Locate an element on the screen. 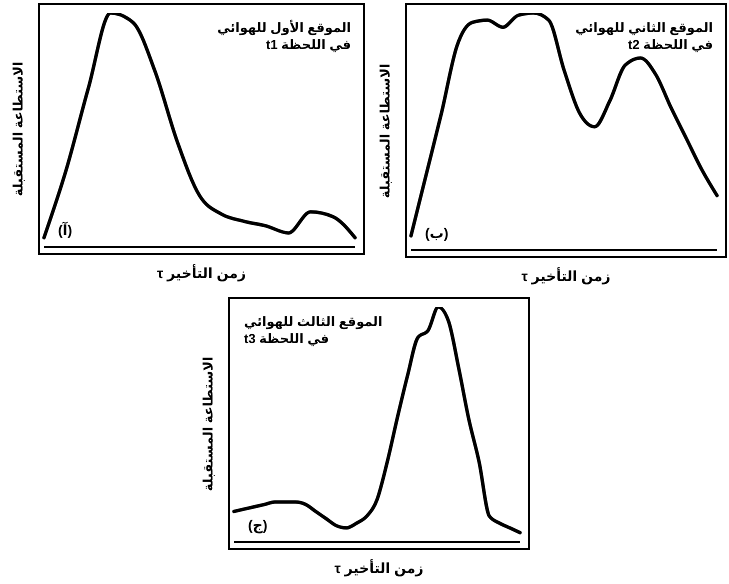 This screenshot has height=584, width=729. annotation: (آ) is located at coordinates (65, 230).